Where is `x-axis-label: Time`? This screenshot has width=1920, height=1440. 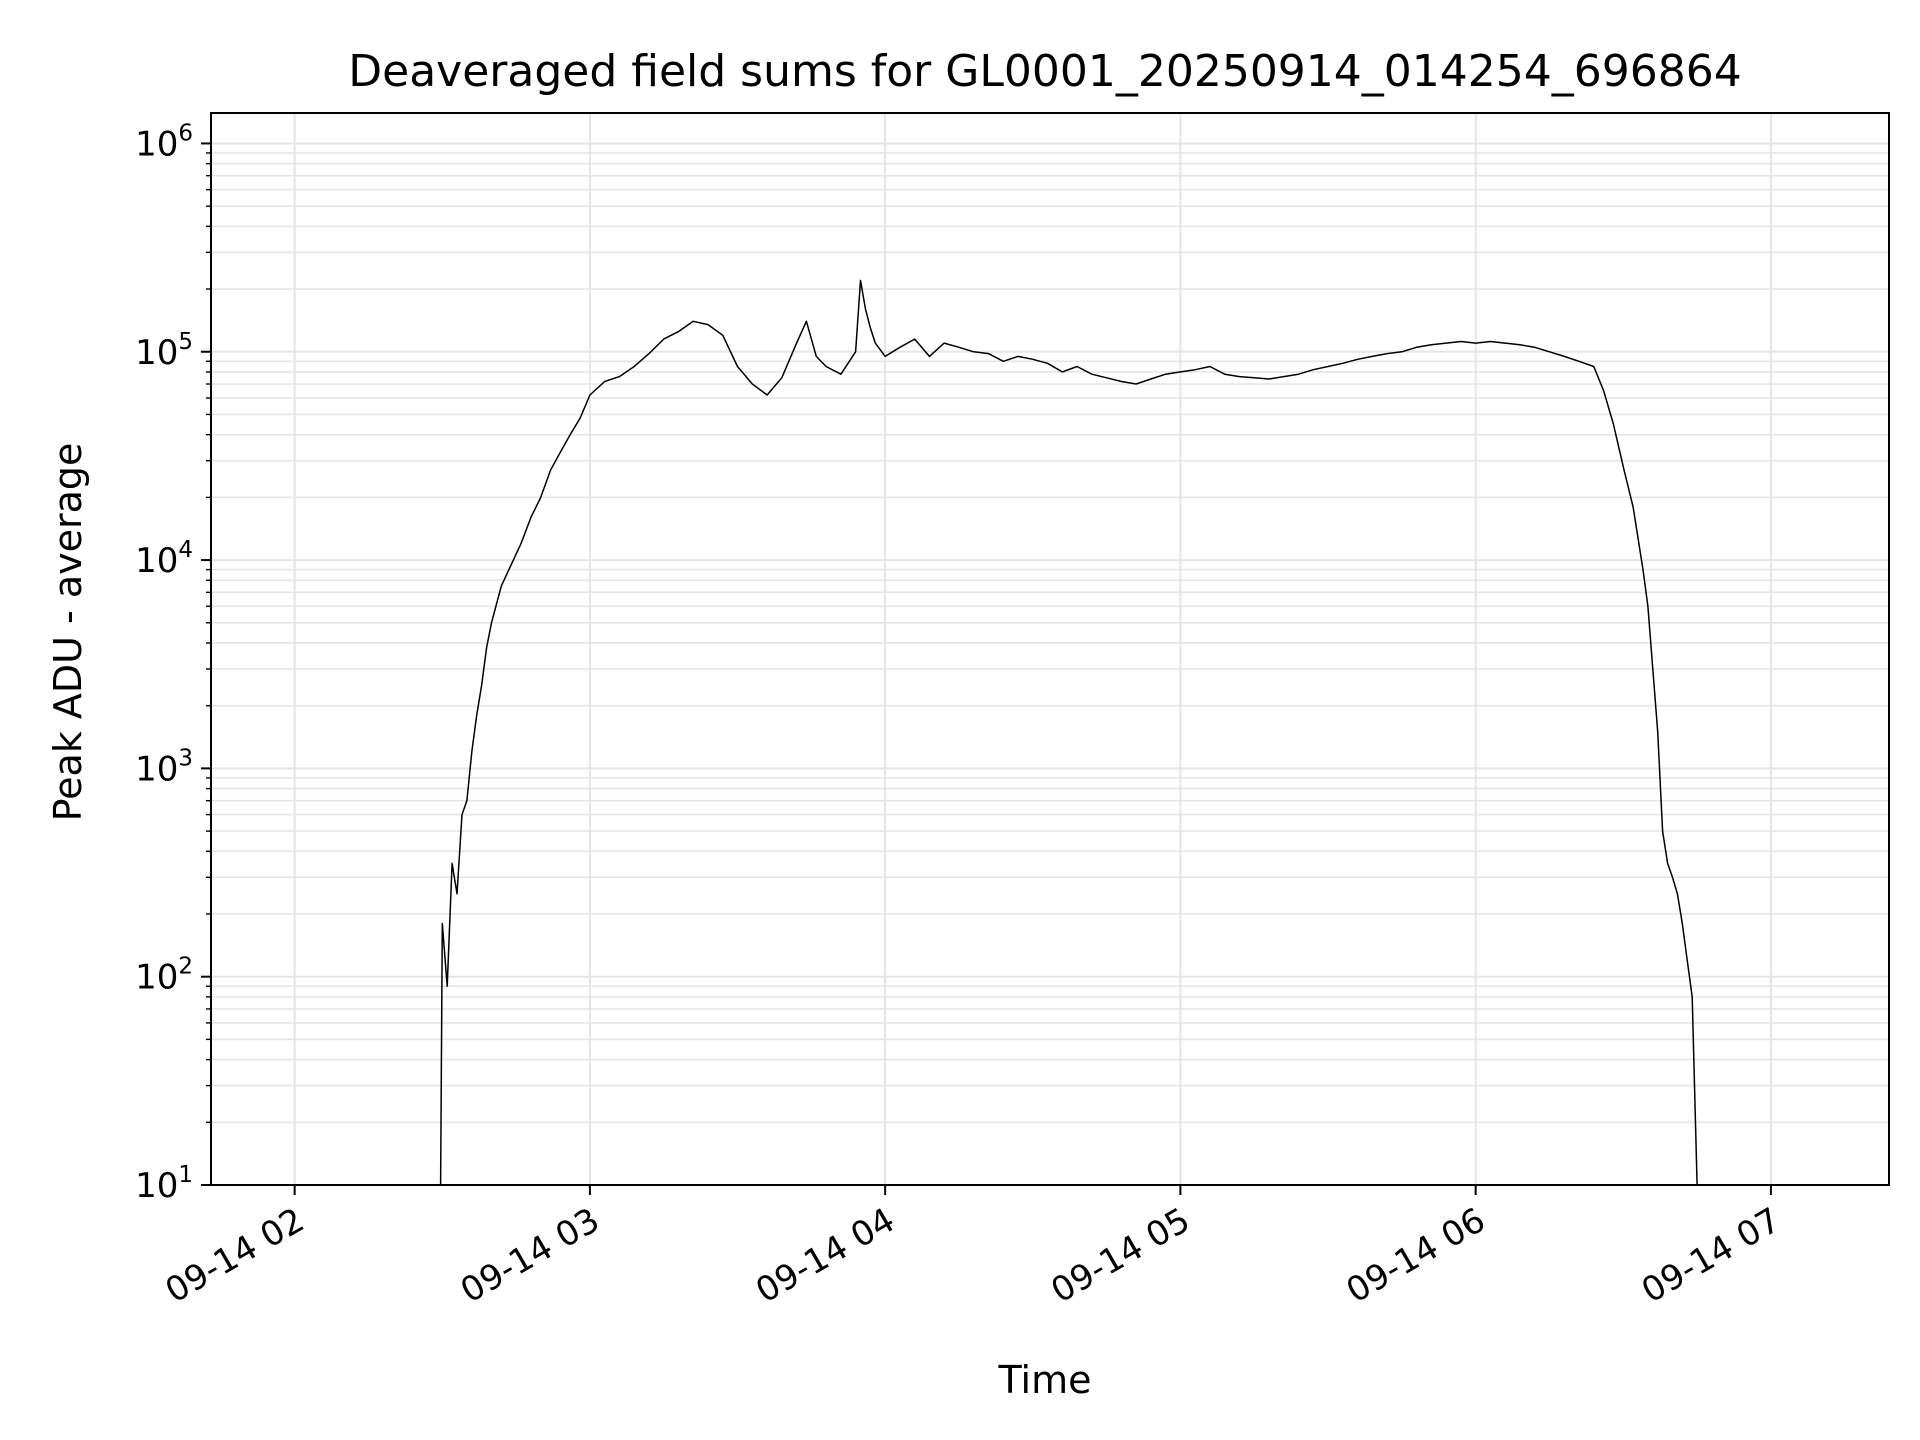 x-axis-label: Time is located at coordinates (1045, 1380).